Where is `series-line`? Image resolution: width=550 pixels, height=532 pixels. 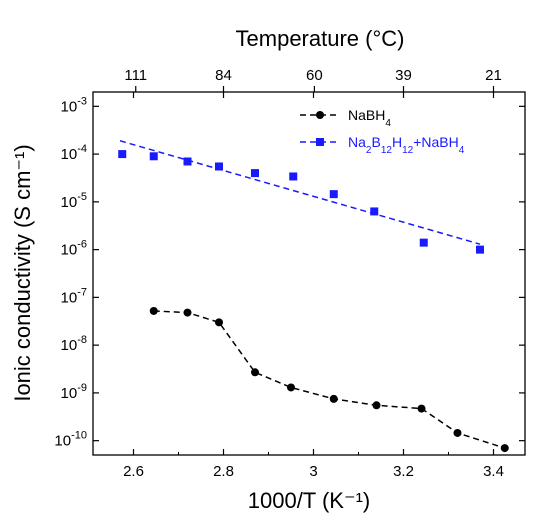 series-line is located at coordinates (300, 192).